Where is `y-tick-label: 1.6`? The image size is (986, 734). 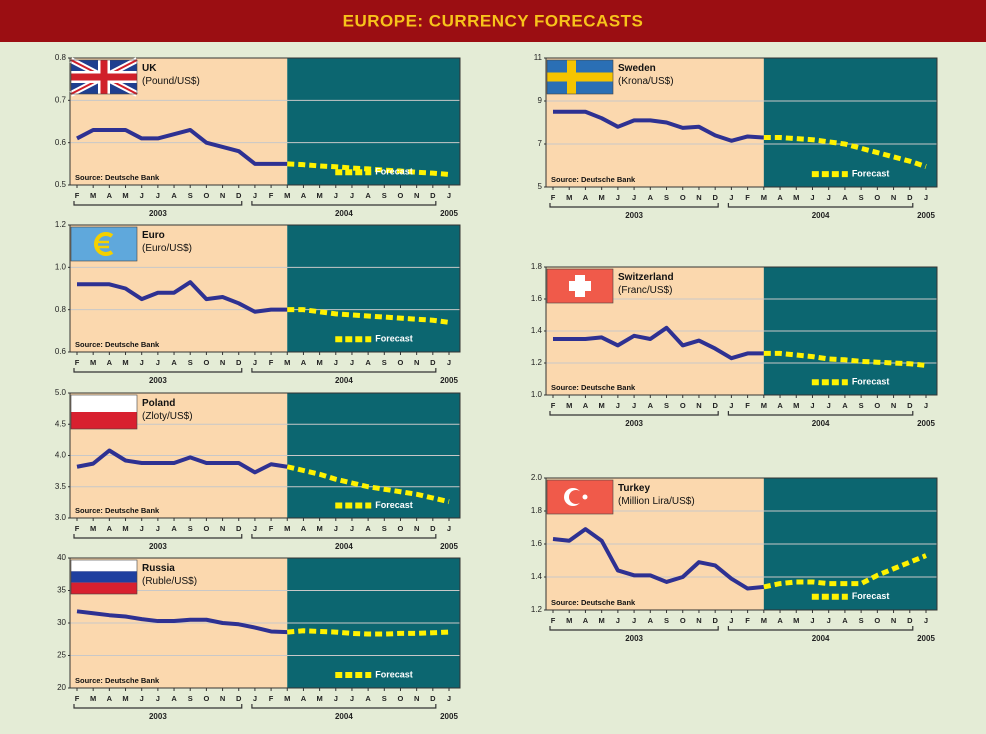
y-tick-label: 1.6 is located at coordinates (537, 543).